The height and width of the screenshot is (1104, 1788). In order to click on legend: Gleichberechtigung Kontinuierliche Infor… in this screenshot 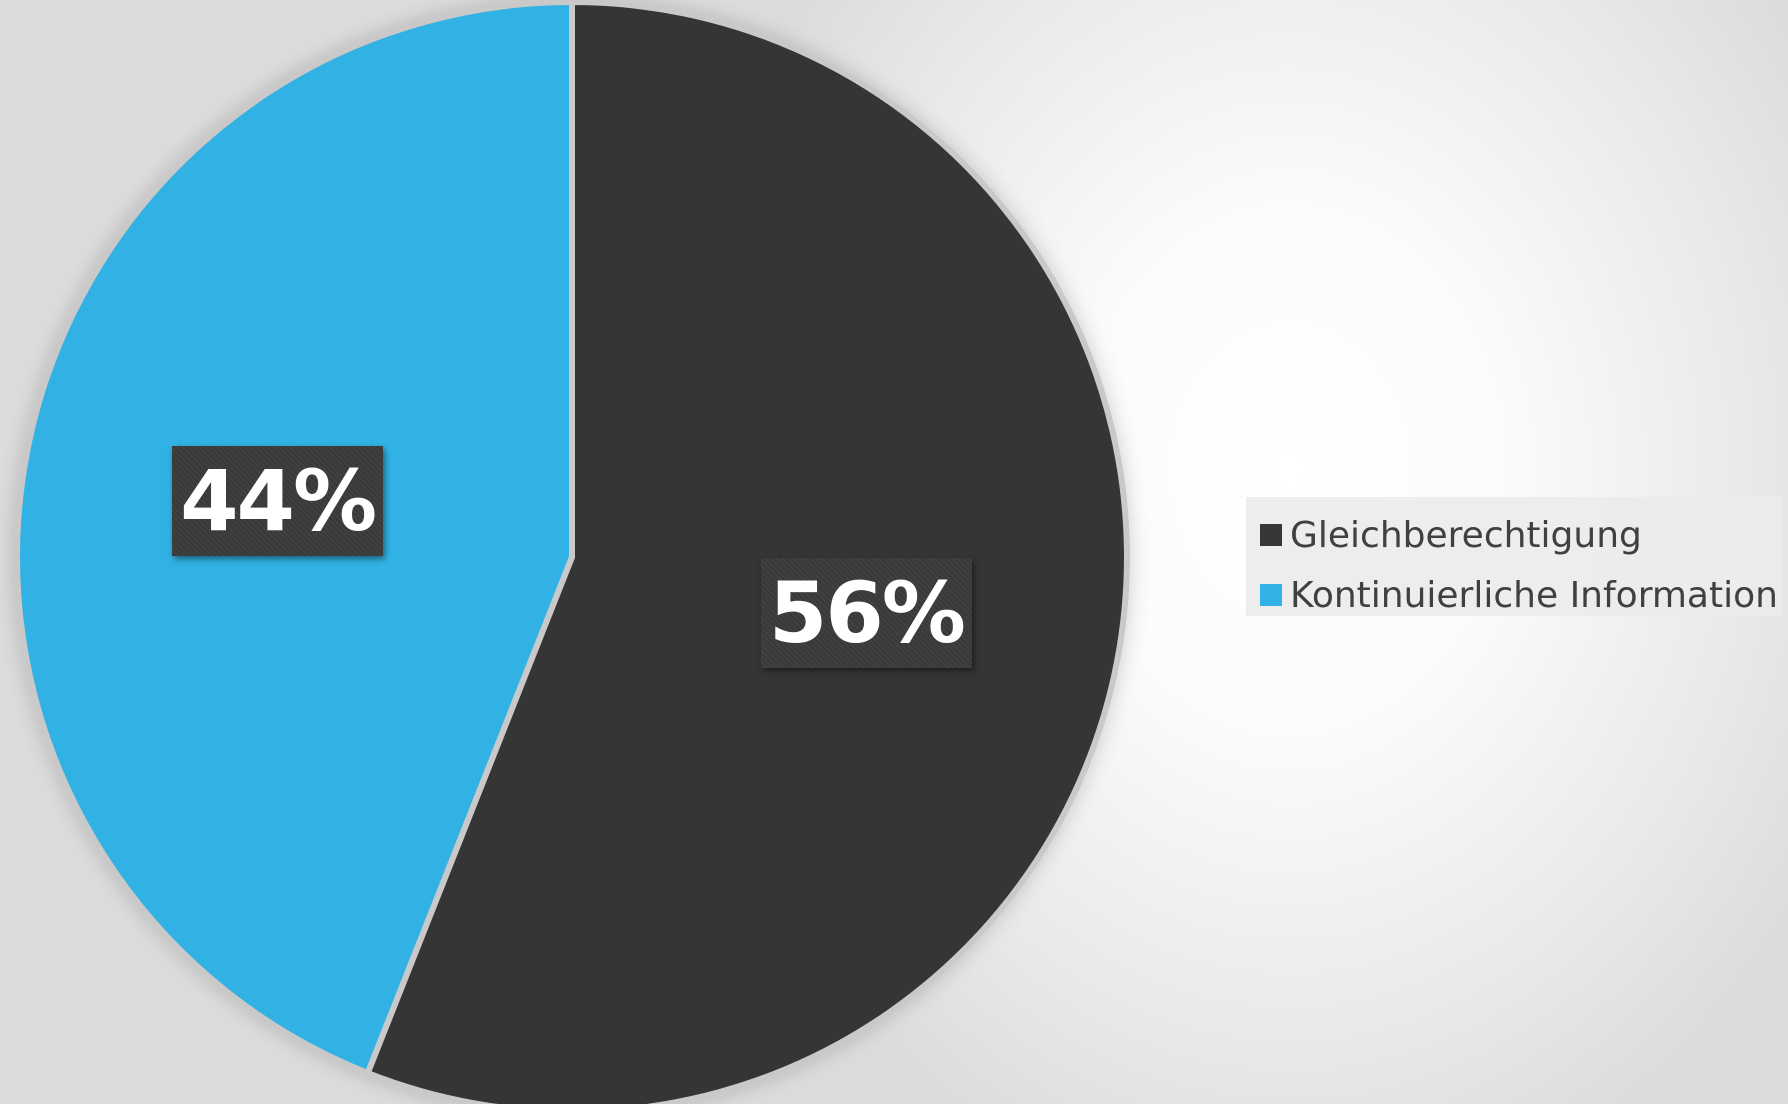, I will do `click(1514, 556)`.